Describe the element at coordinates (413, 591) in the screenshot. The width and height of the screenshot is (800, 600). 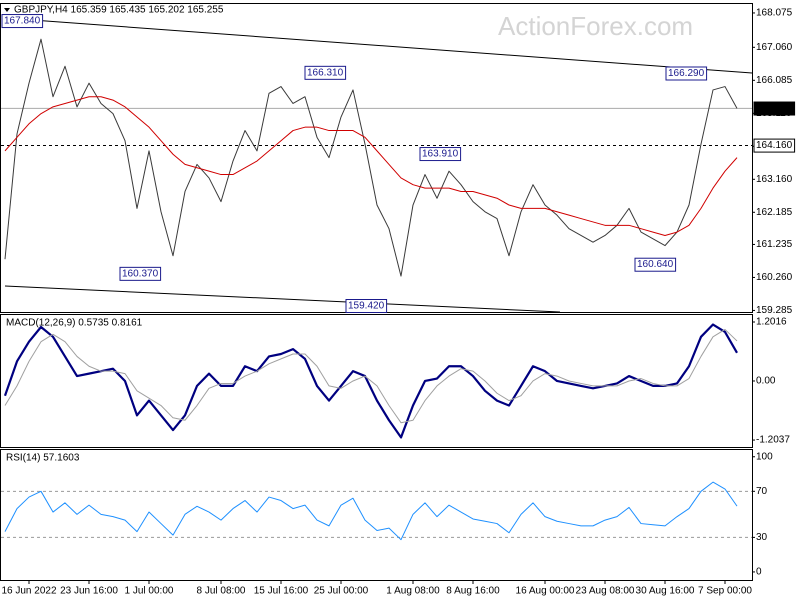
I see `x-tick-label: 1 Aug 08:00` at that location.